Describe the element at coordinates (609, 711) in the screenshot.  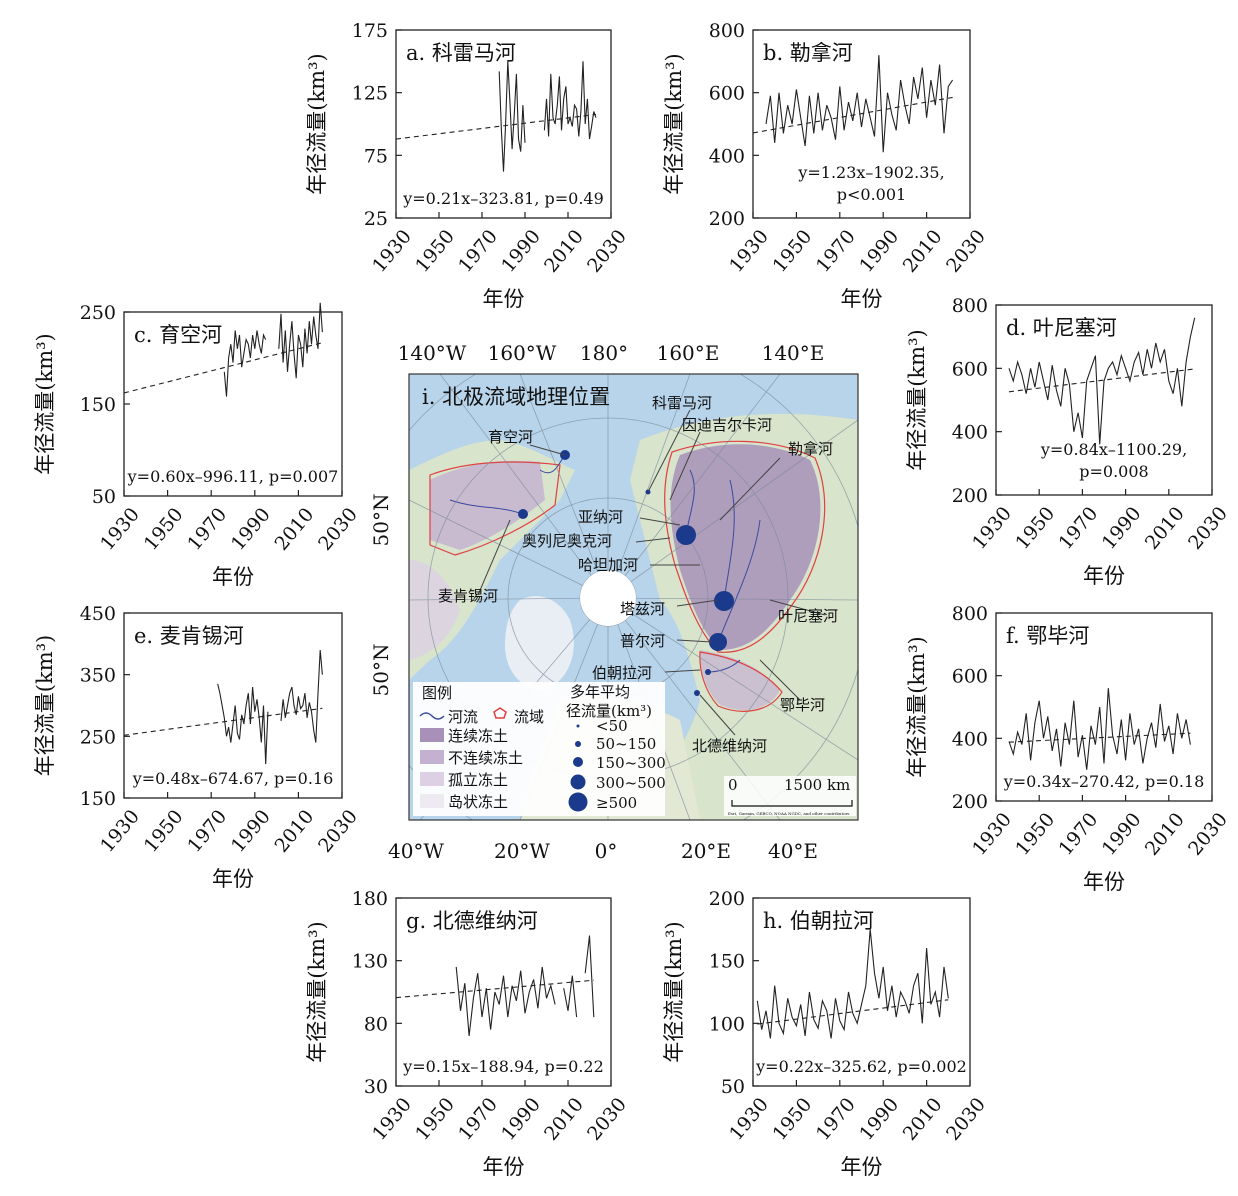
I see `legend-flow-title-2: 径流量(km³)` at that location.